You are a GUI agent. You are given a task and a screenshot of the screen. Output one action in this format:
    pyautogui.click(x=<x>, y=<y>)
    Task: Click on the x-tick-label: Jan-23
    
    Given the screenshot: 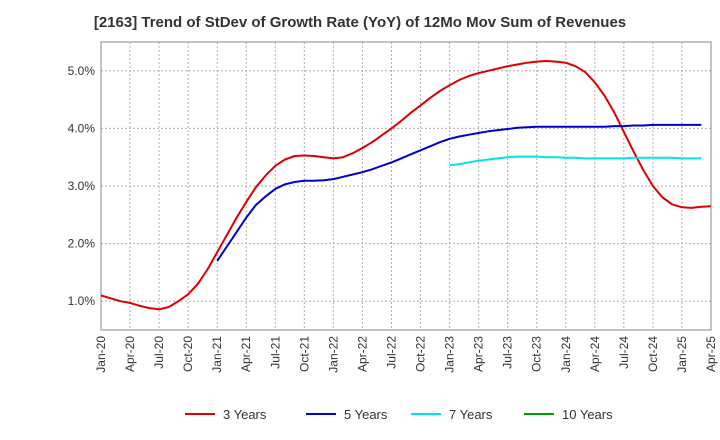 What is the action you would take?
    pyautogui.click(x=450, y=354)
    